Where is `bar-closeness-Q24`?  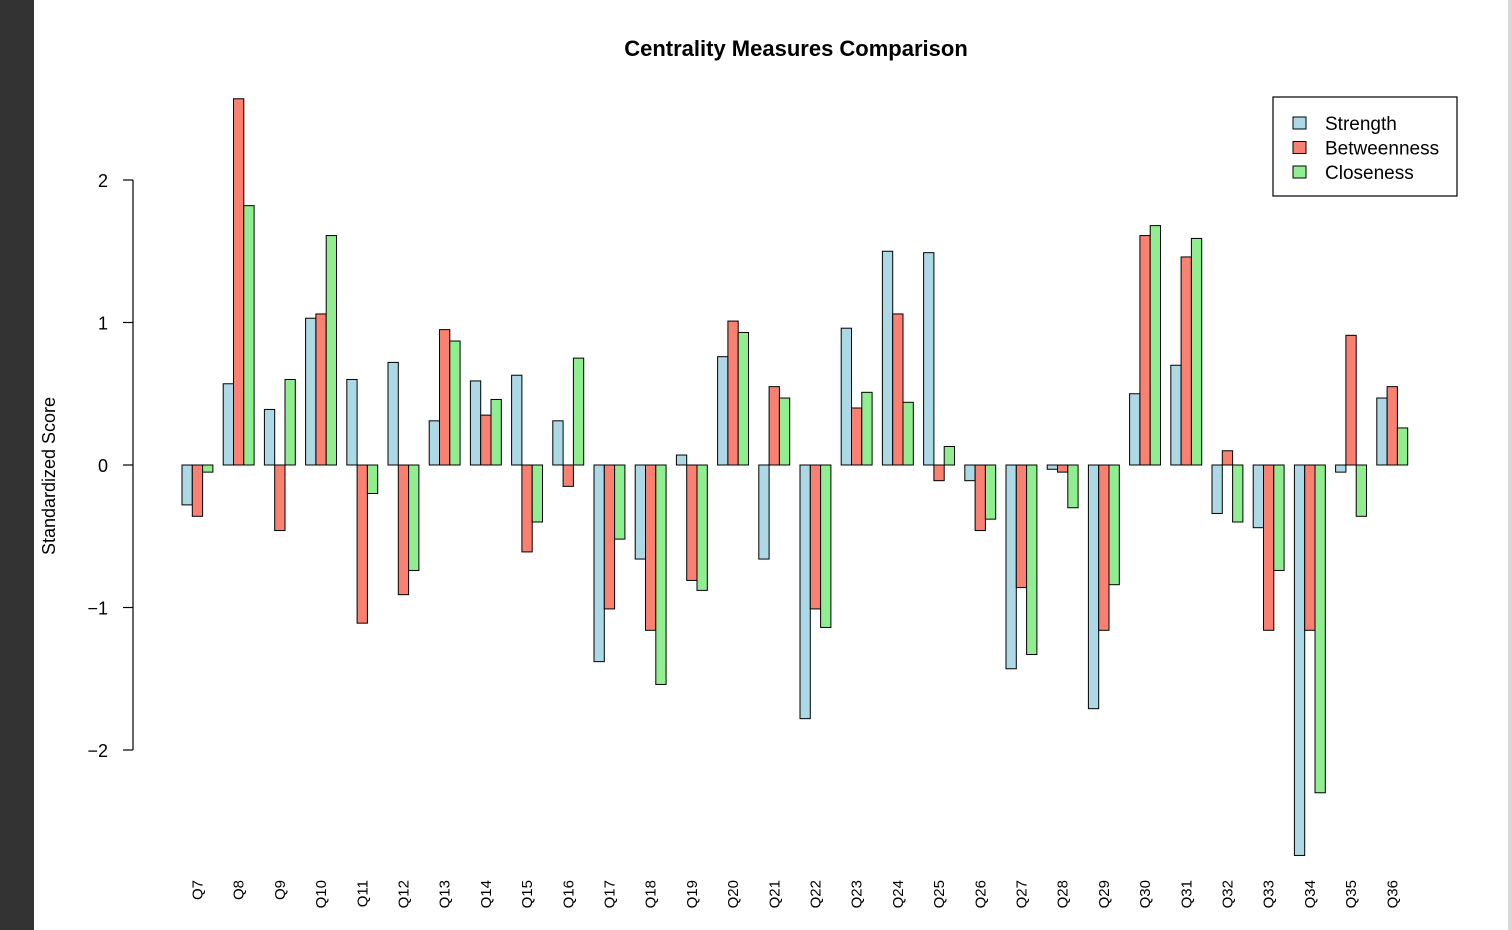 bar-closeness-Q24 is located at coordinates (908, 433).